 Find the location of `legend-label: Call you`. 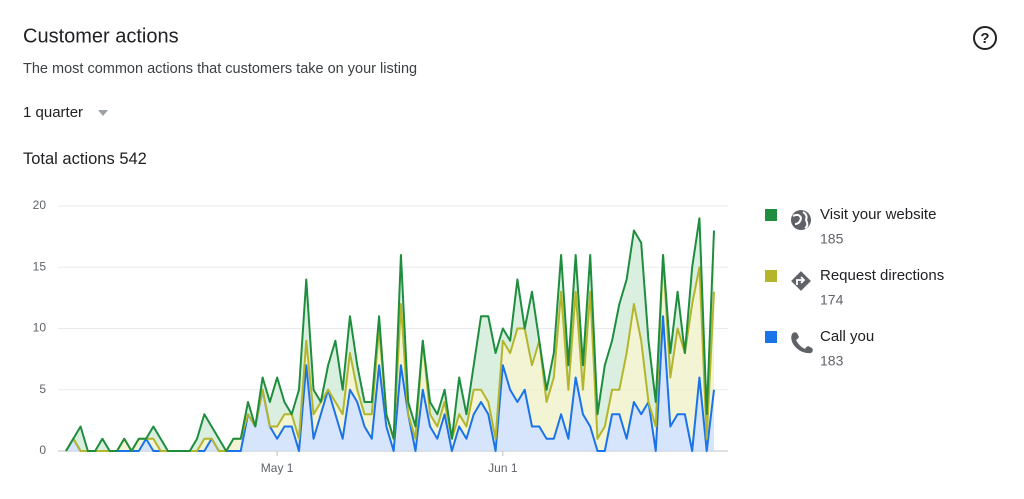

legend-label: Call you is located at coordinates (847, 336).